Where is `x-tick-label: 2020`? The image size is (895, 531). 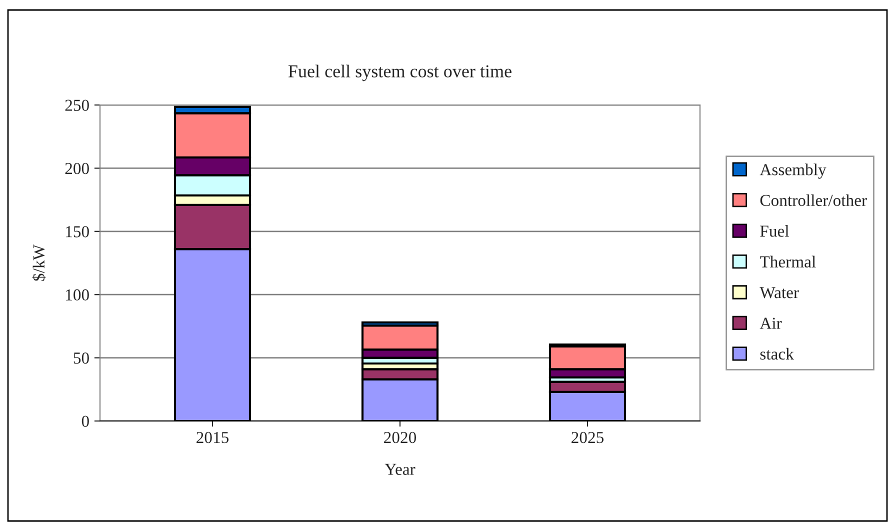
x-tick-label: 2020 is located at coordinates (400, 438).